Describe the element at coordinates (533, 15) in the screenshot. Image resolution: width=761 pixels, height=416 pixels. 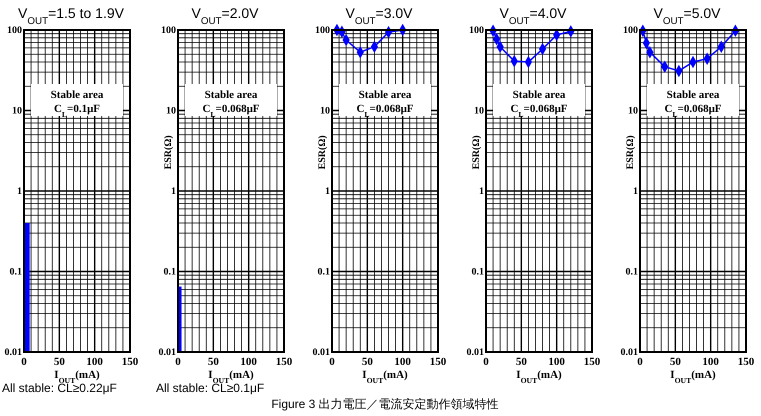
I see `chart-title: V$_{OUT}$=4.0V` at that location.